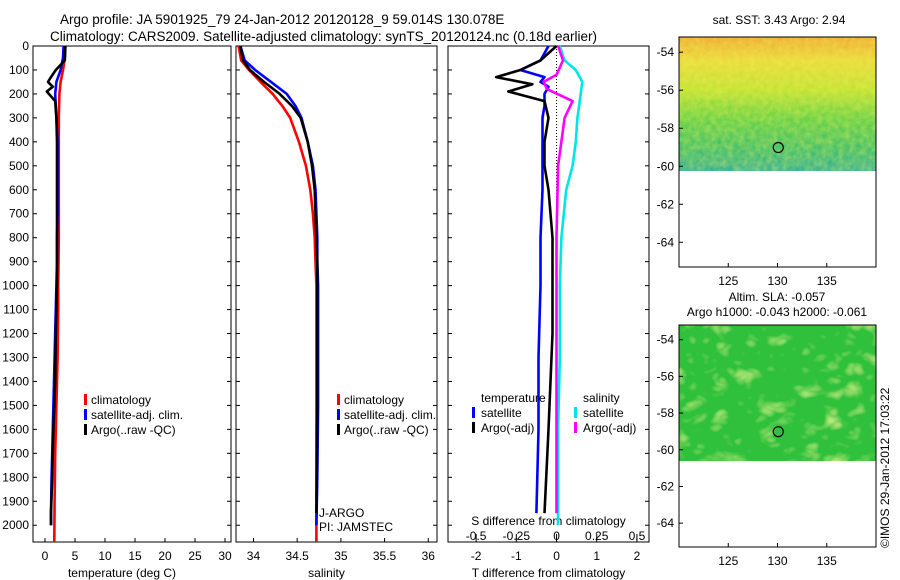 This screenshot has width=900, height=580. I want to click on temperature-series-argo-raw-qc-, so click(56, 285).